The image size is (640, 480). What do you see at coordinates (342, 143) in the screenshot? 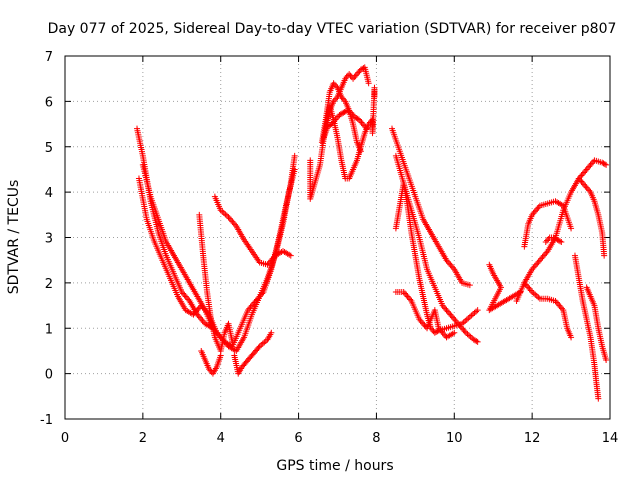
I see `series-sat-h` at bounding box center [342, 143].